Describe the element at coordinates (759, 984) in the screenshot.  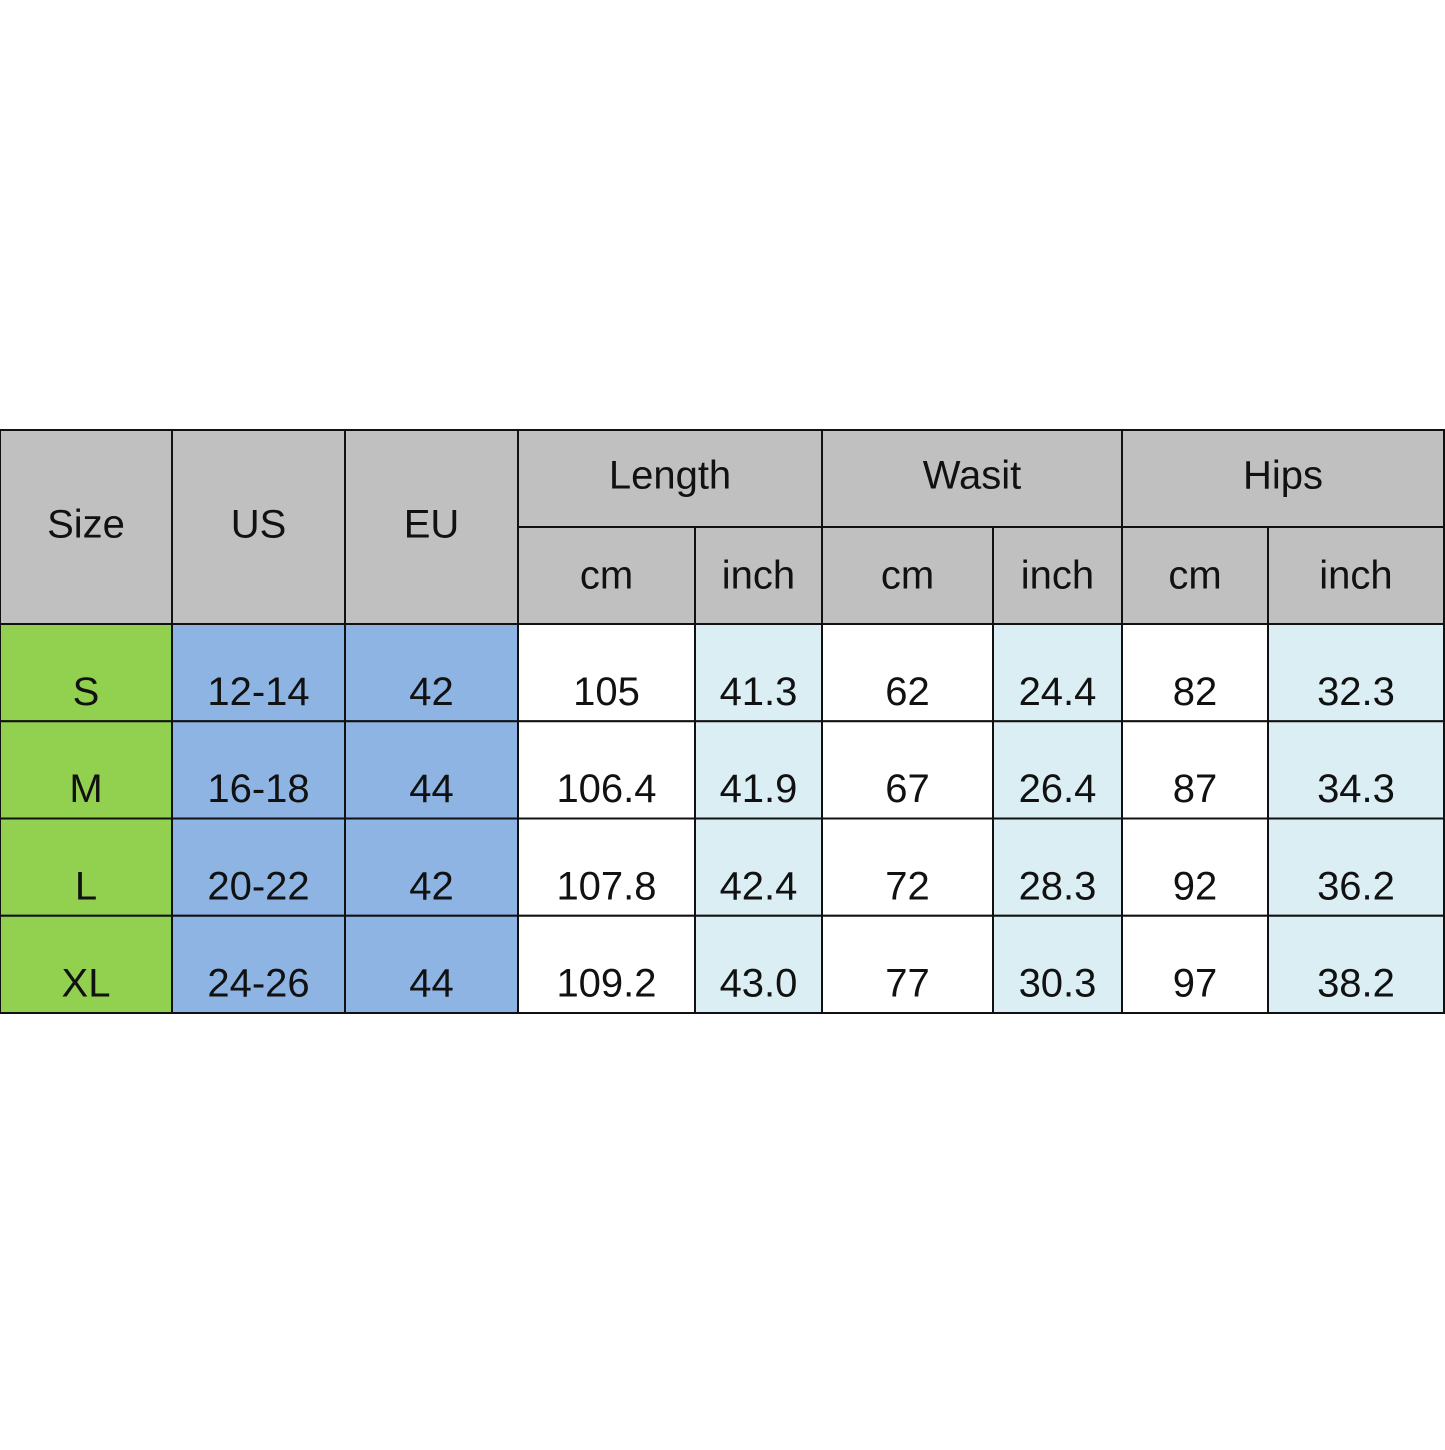
I see `data-cell-text: 43.0` at that location.